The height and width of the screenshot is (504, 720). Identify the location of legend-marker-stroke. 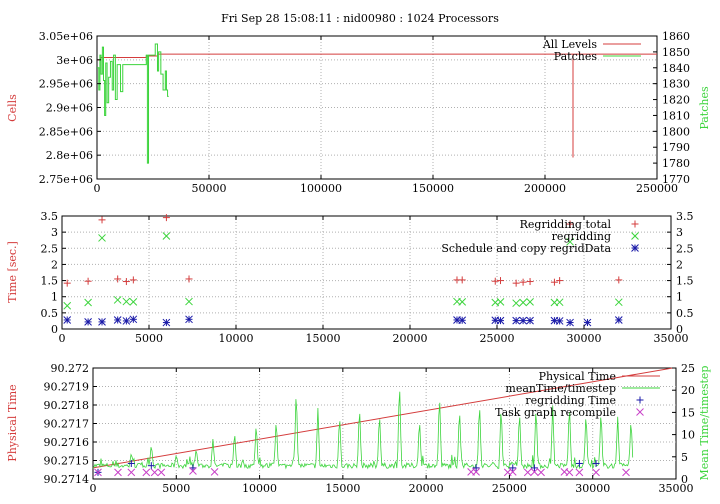
(640, 412).